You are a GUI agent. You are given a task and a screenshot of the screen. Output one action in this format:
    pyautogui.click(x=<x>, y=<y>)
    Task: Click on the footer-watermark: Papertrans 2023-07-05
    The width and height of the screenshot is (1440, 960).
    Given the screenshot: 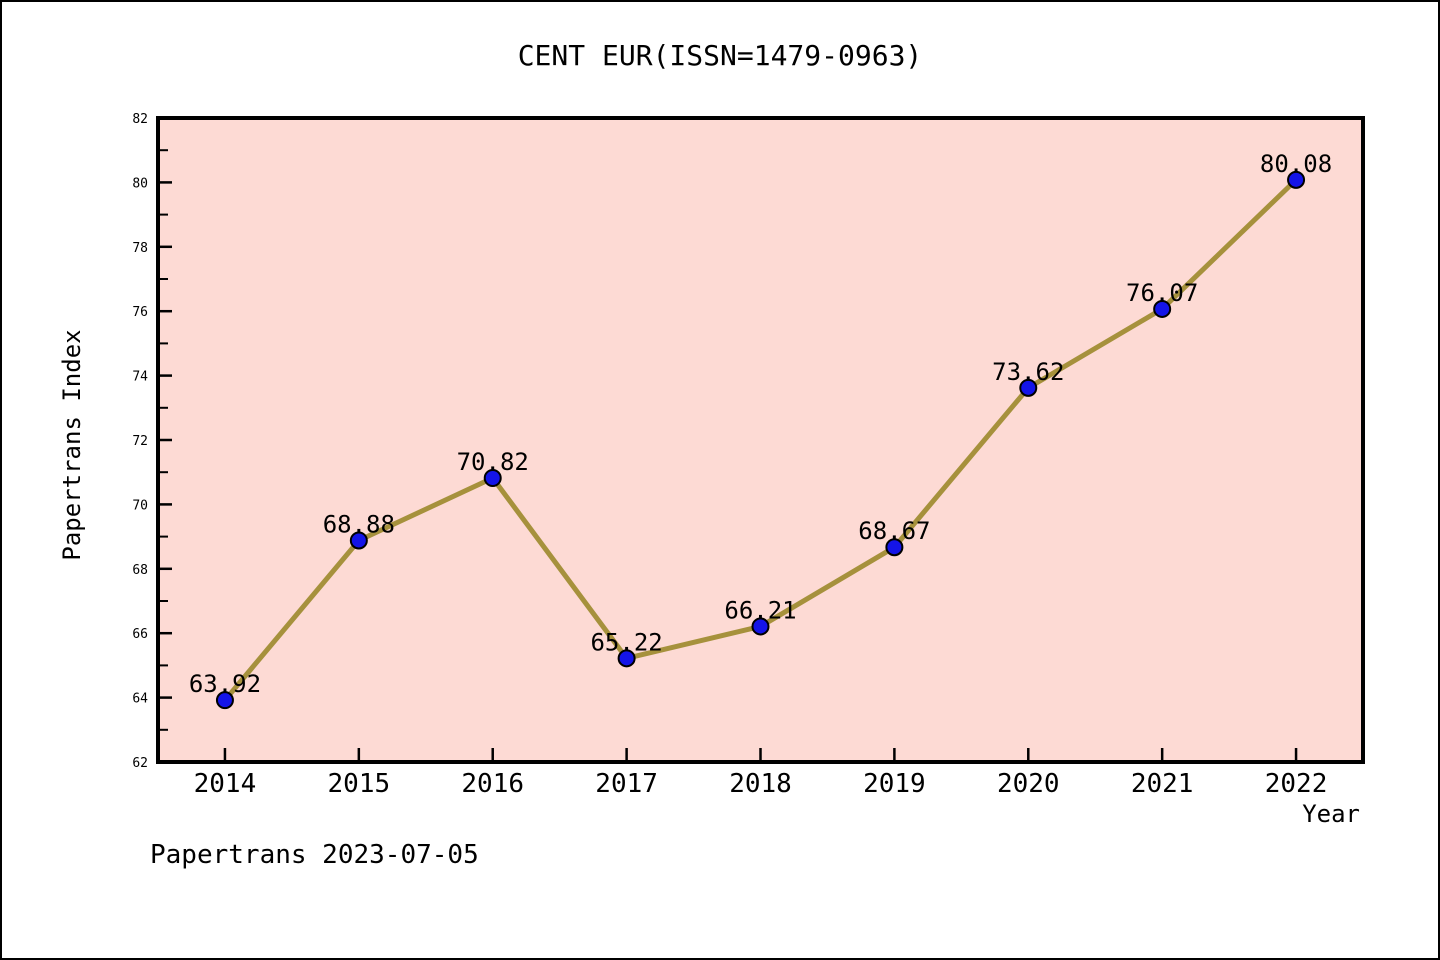 What is the action you would take?
    pyautogui.click(x=314, y=855)
    